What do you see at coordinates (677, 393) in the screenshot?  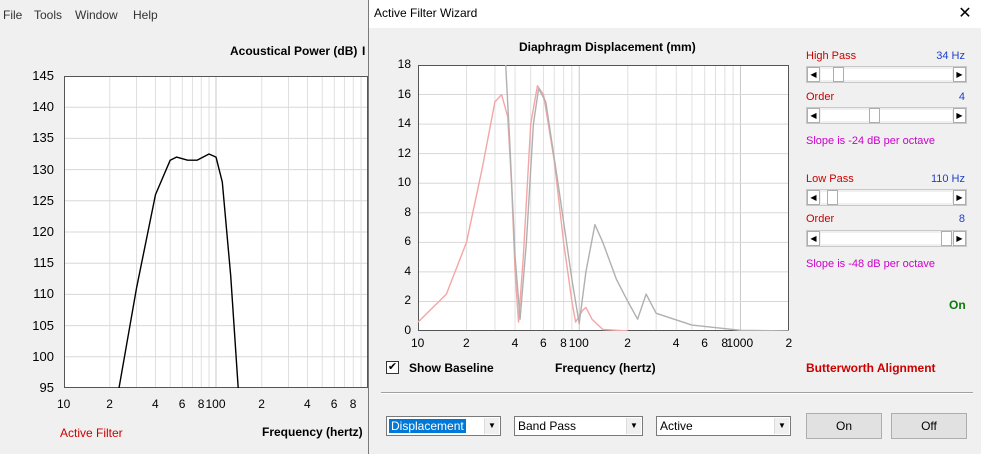 I see `separator` at bounding box center [677, 393].